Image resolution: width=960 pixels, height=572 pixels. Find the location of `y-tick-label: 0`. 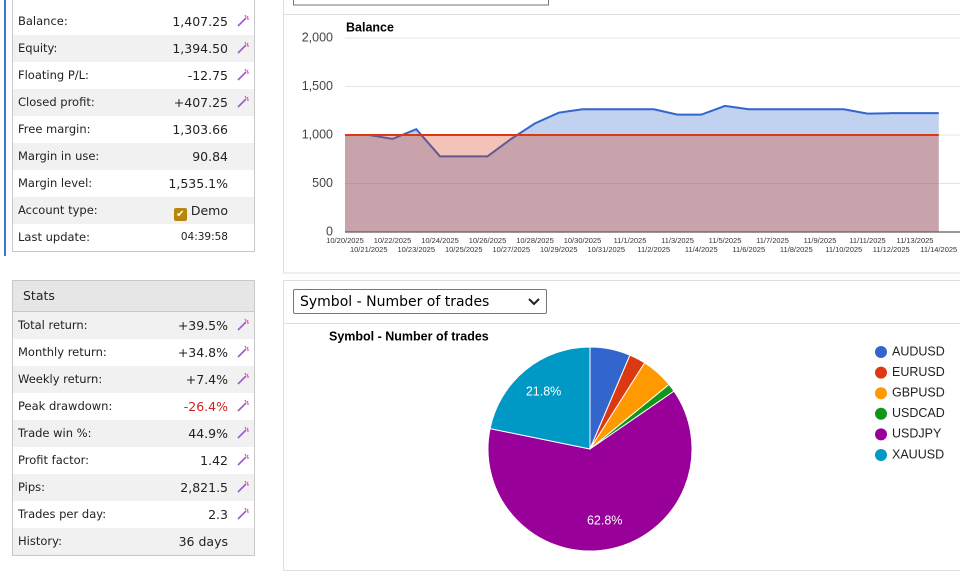

y-tick-label: 0 is located at coordinates (329, 231).